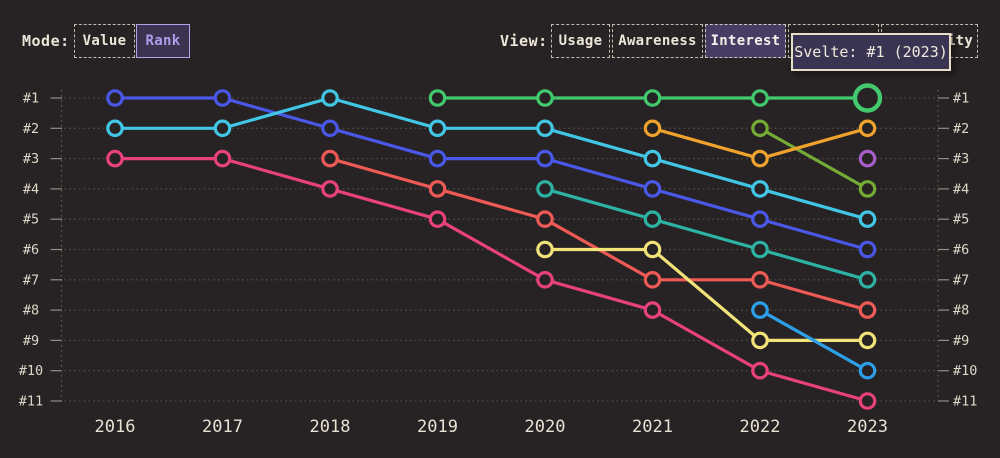 The height and width of the screenshot is (458, 1000). What do you see at coordinates (31, 280) in the screenshot?
I see `rank-label-left: #7` at bounding box center [31, 280].